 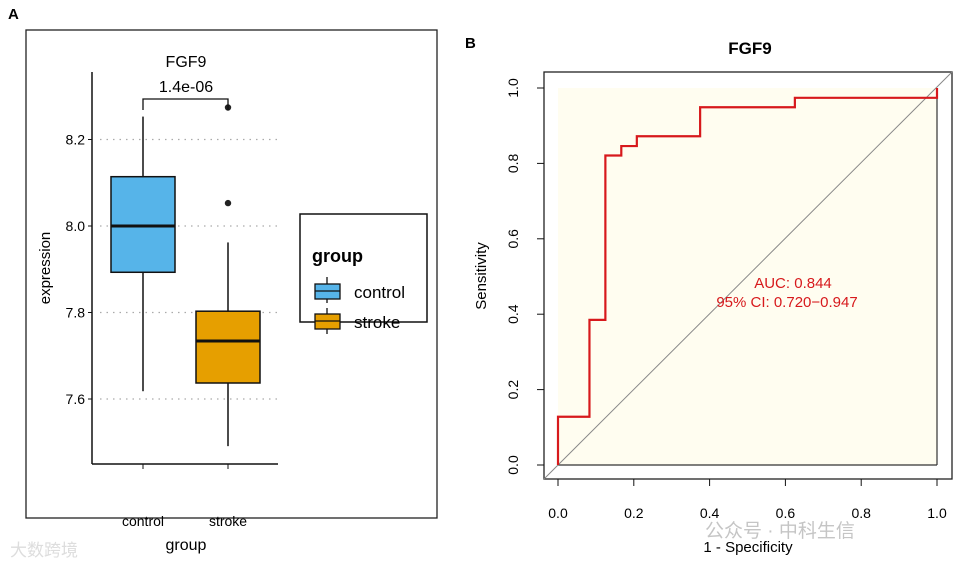 What do you see at coordinates (513, 88) in the screenshot?
I see `y-tick-label: 1.0` at bounding box center [513, 88].